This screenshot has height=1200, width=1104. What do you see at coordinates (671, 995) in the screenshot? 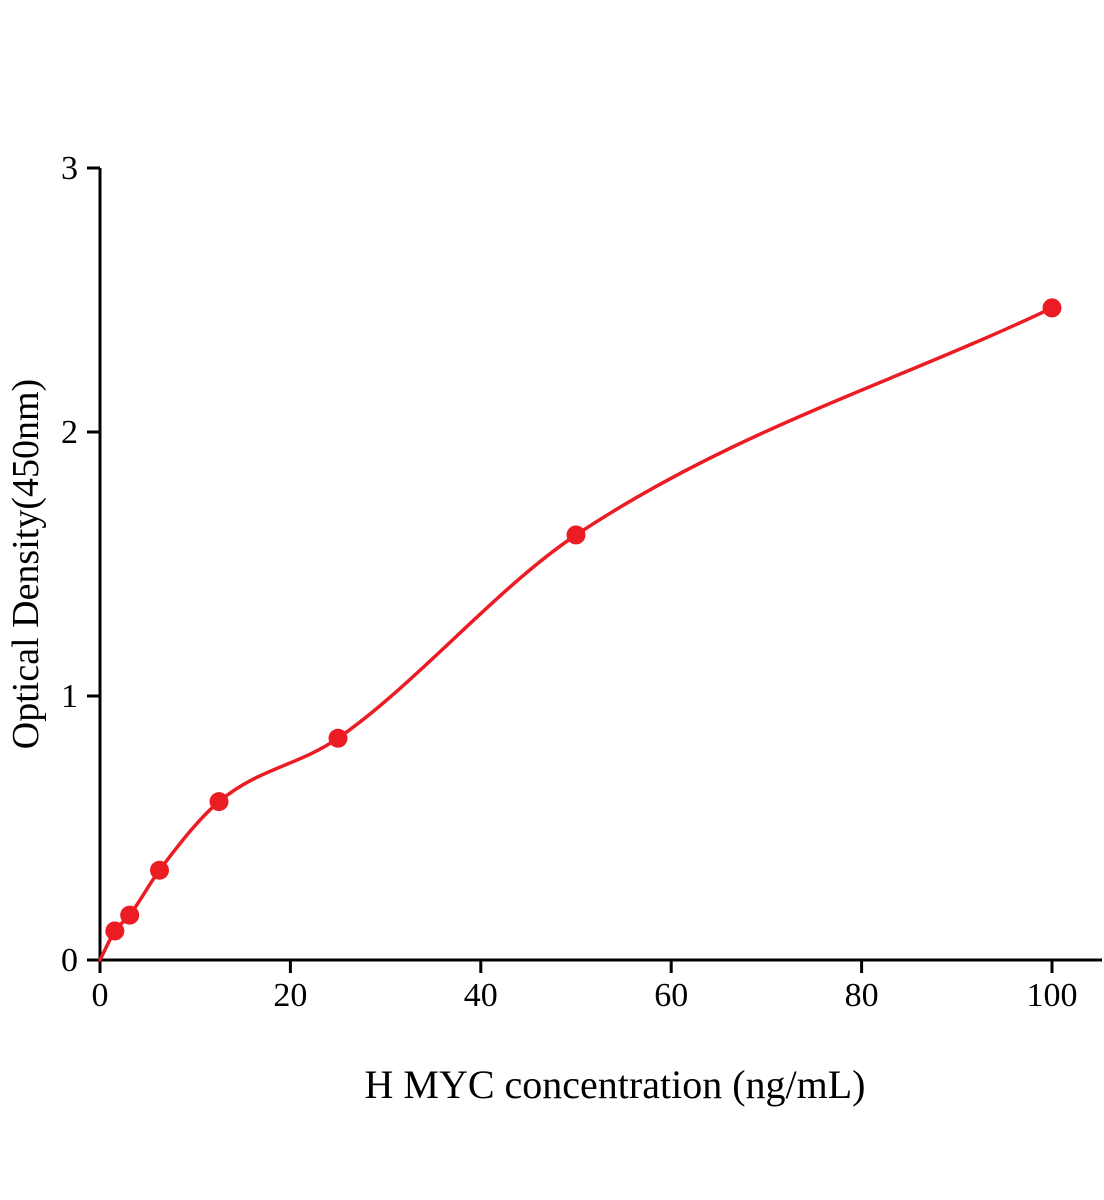
I see `x-tick-label: 60` at bounding box center [671, 995].